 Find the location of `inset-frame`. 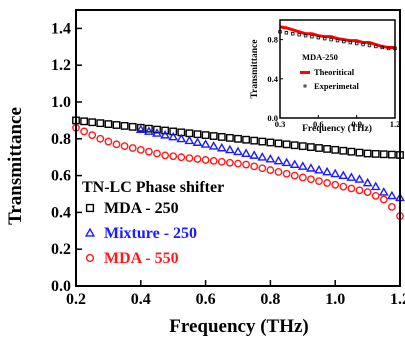

inset-frame is located at coordinates (337, 69).